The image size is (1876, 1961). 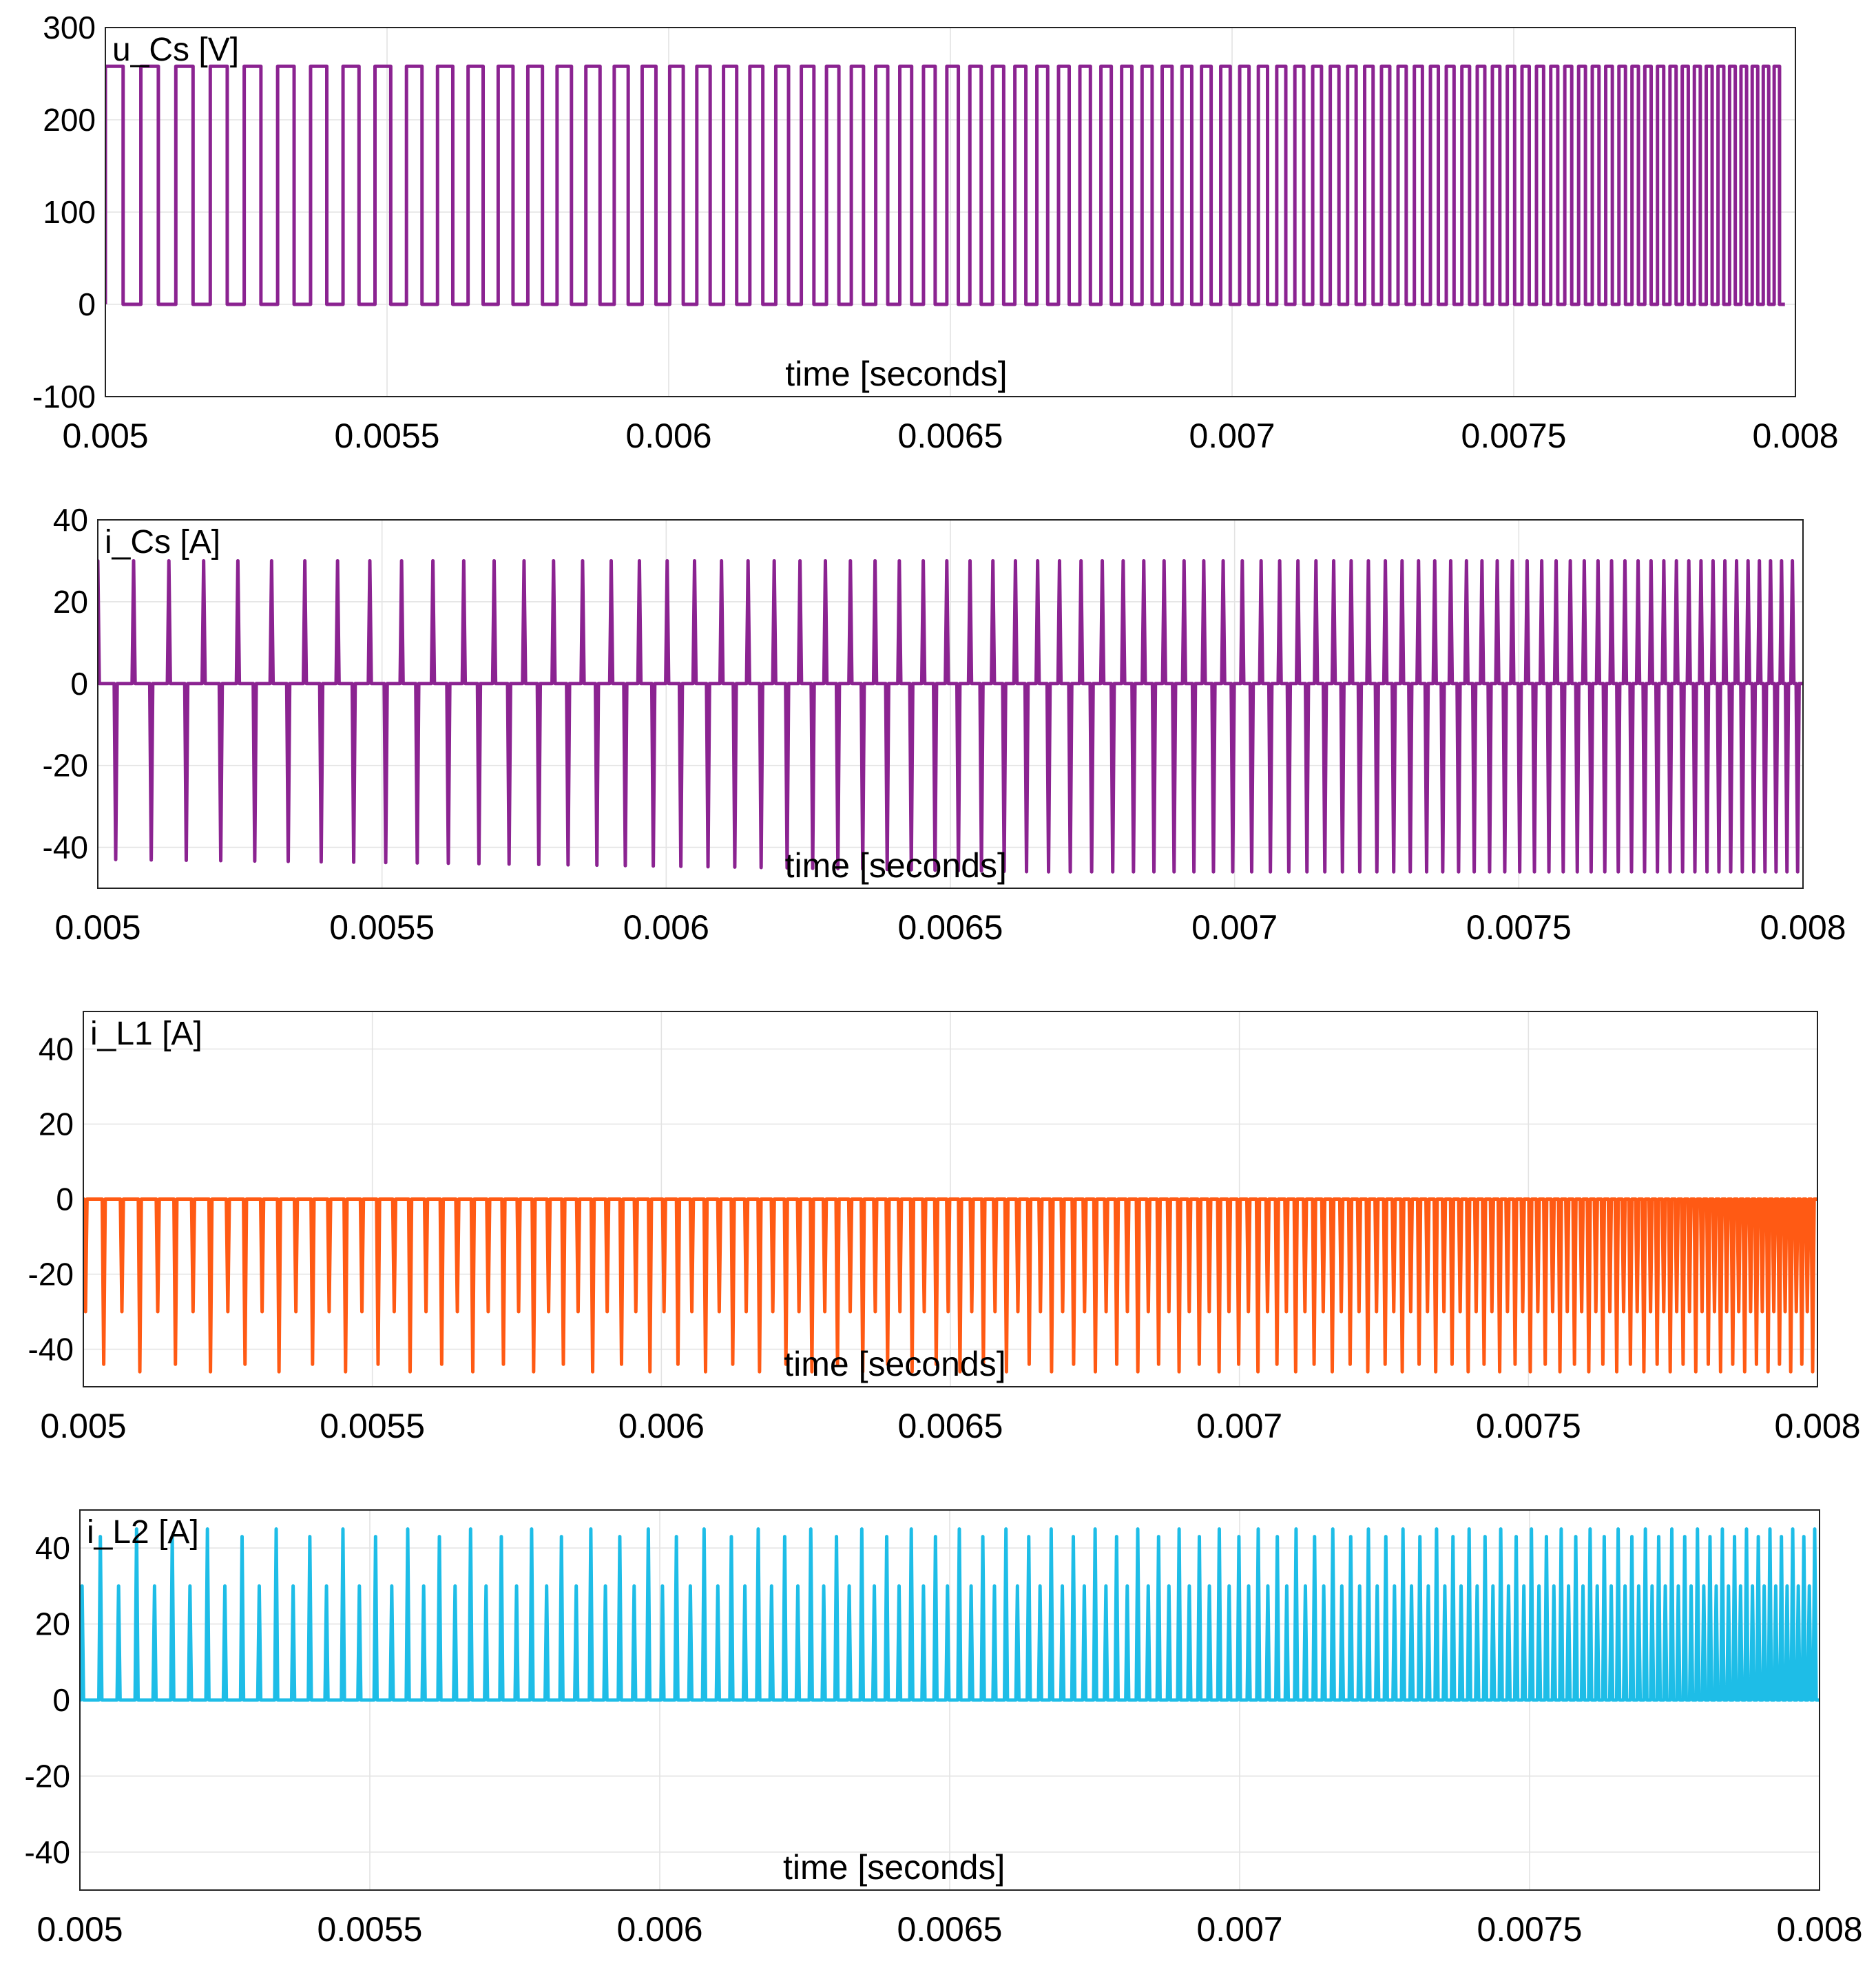 I want to click on panel-title: i_L1 [A], so click(x=146, y=1034).